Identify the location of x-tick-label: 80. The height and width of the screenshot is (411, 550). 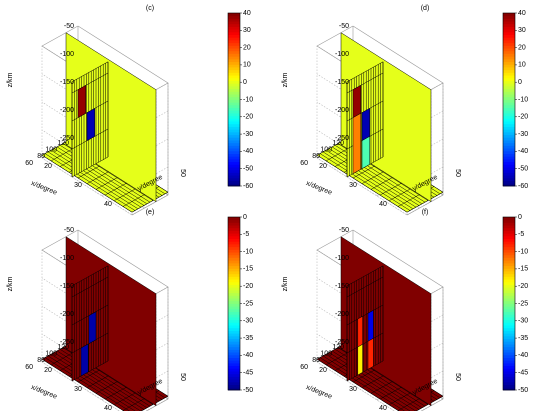
(41, 360).